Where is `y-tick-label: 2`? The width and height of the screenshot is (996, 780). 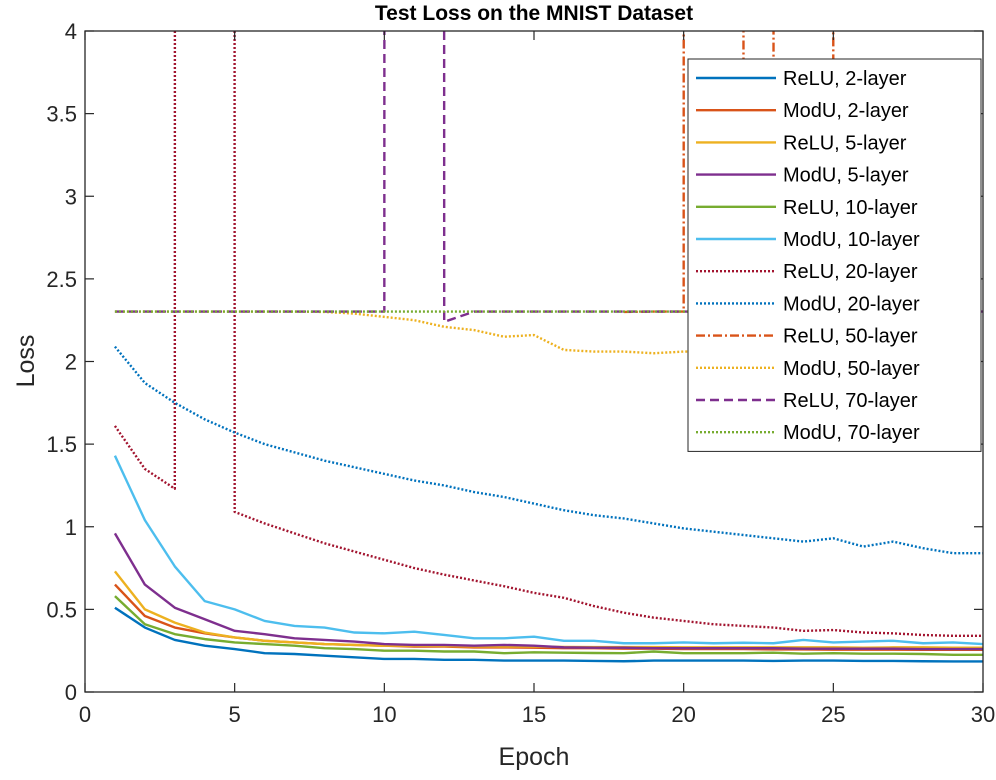
y-tick-label: 2 is located at coordinates (71, 362).